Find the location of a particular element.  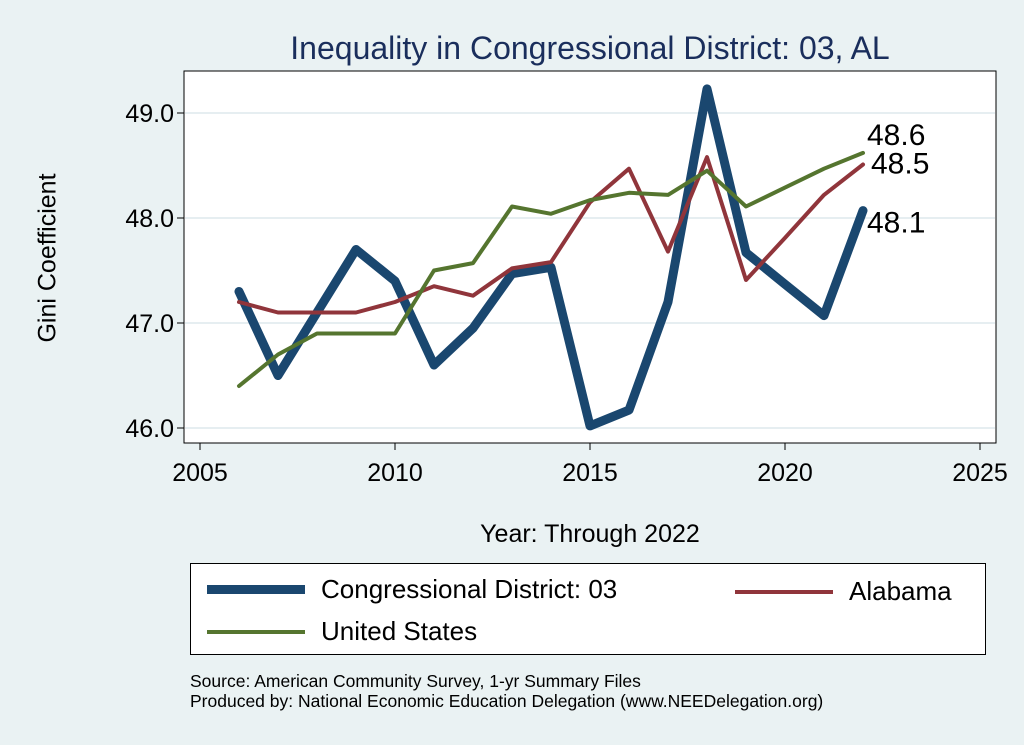

legend-swatch-alabama is located at coordinates (784, 591).